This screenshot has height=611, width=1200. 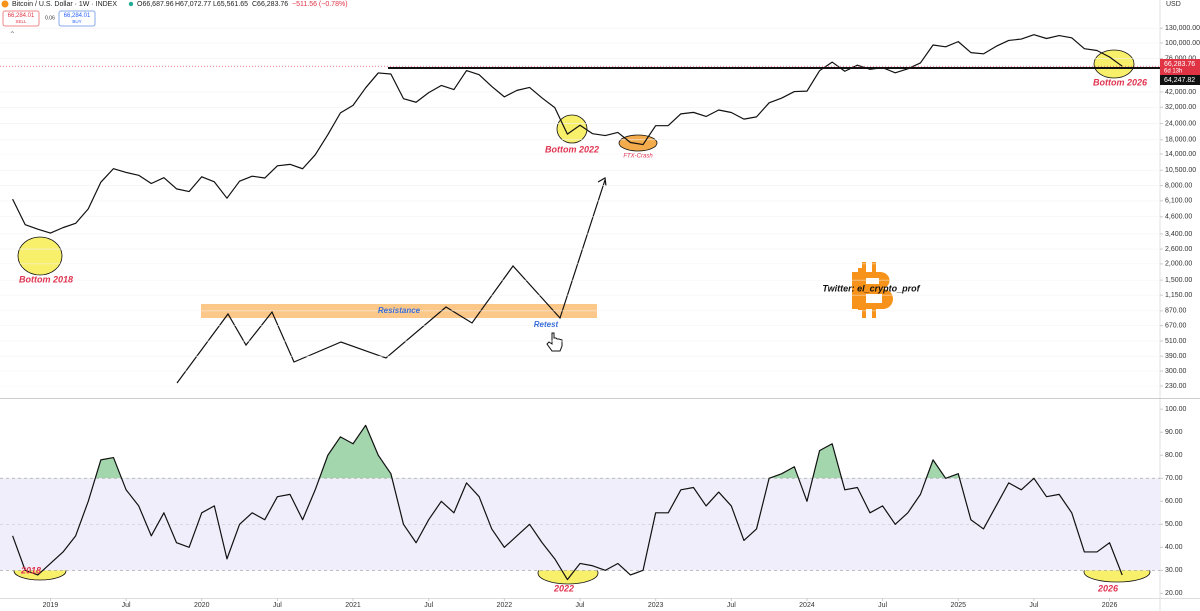 I want to click on x-tick-label: 2023, so click(x=656, y=605).